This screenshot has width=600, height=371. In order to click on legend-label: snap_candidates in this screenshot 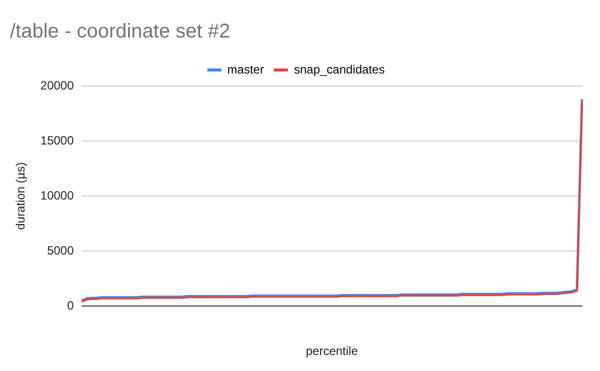, I will do `click(339, 69)`.